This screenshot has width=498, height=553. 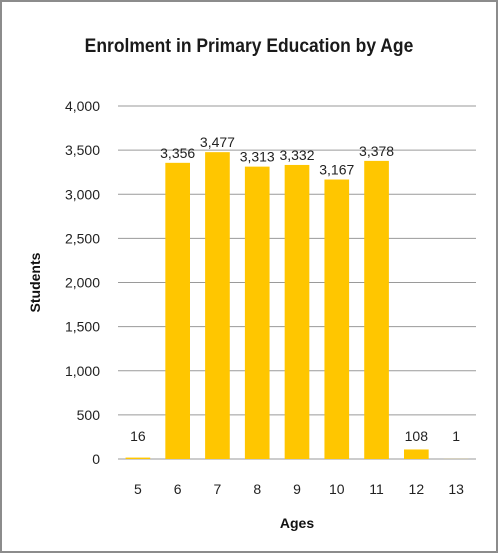 I want to click on y-tick-labels: 0 500 1,000 1,500 2,000 2,500 3,000 3,500 4,000, so click(x=82, y=282).